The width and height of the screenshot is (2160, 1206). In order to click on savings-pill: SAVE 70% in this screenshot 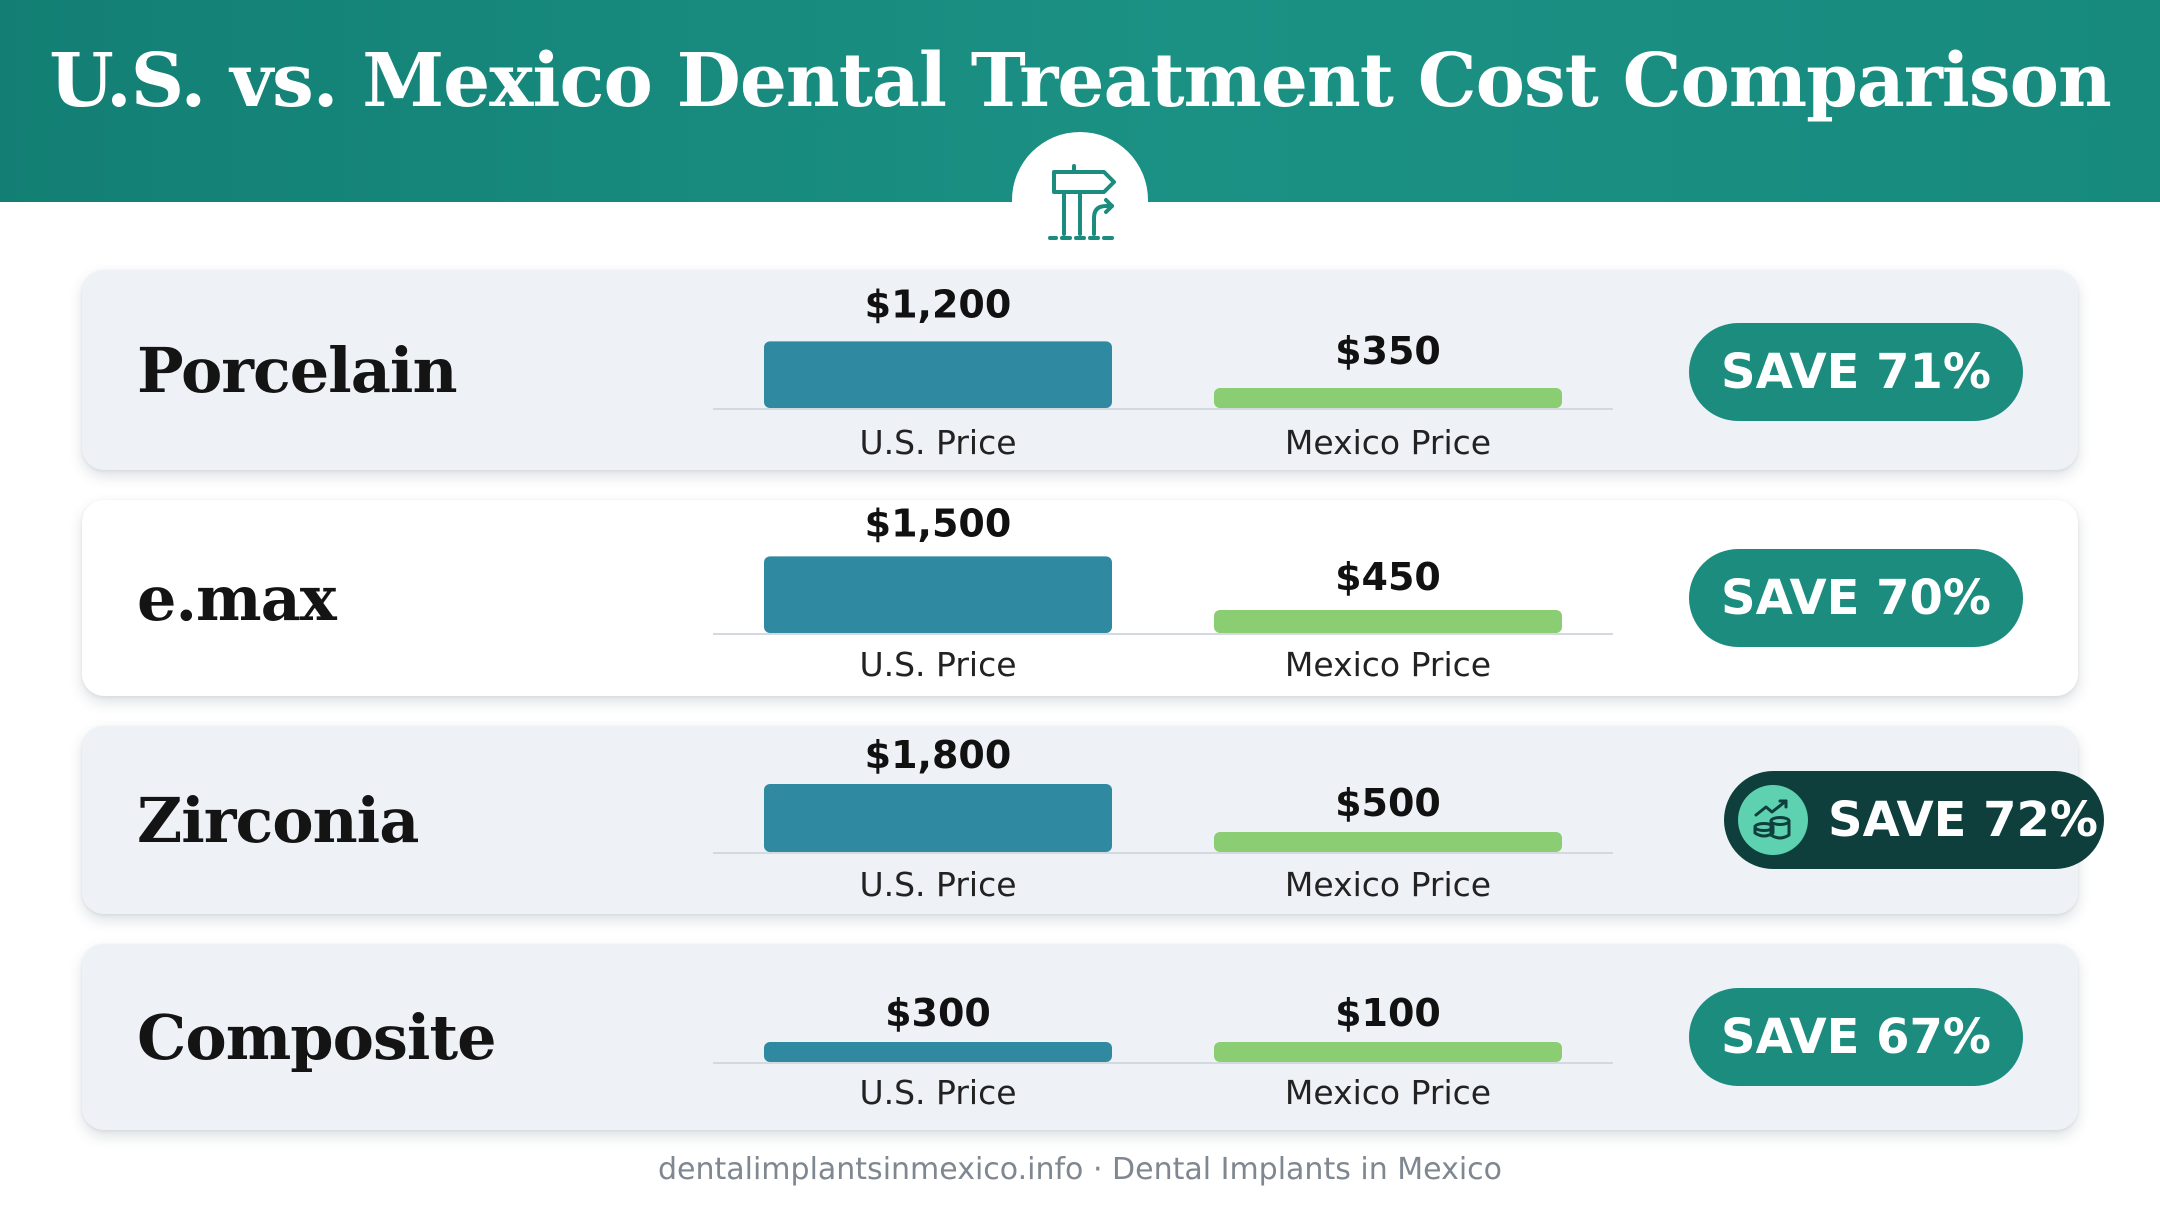, I will do `click(1856, 598)`.